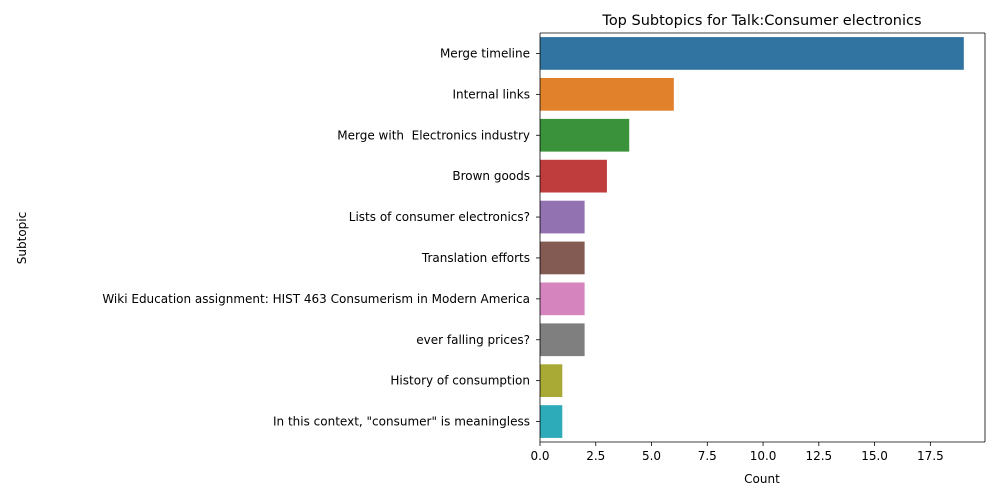 The width and height of the screenshot is (1000, 500). Describe the element at coordinates (818, 456) in the screenshot. I see `x-tick-label: 12.5` at that location.